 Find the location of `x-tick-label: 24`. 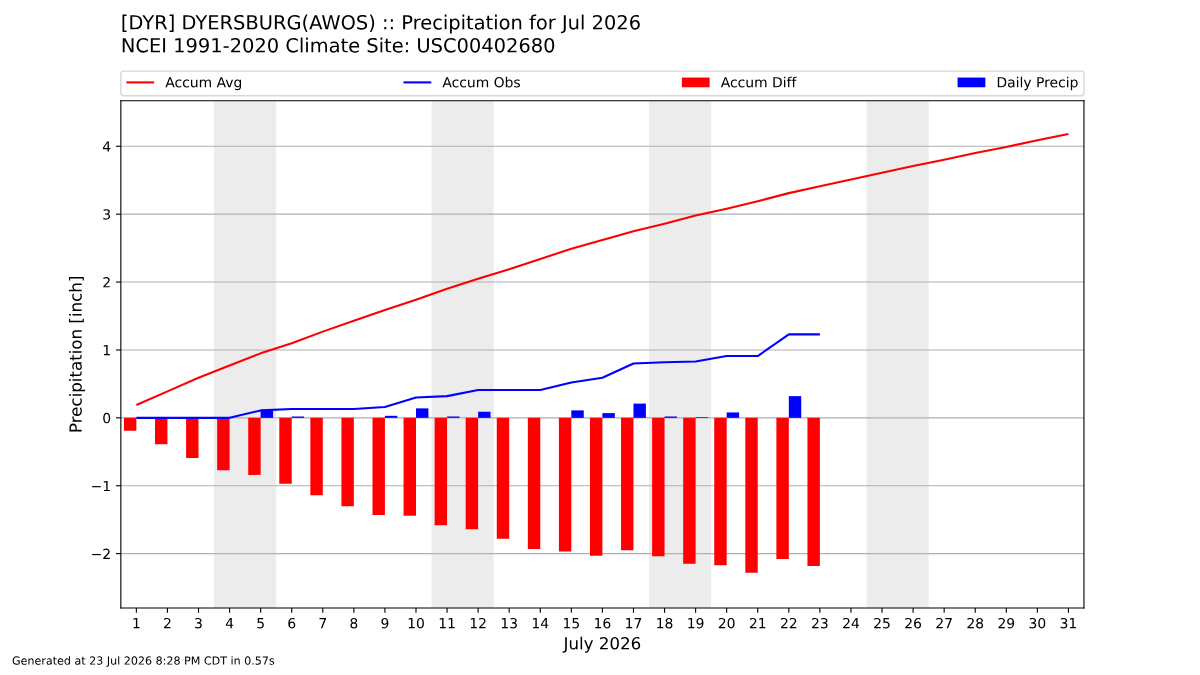

x-tick-label: 24 is located at coordinates (851, 623).